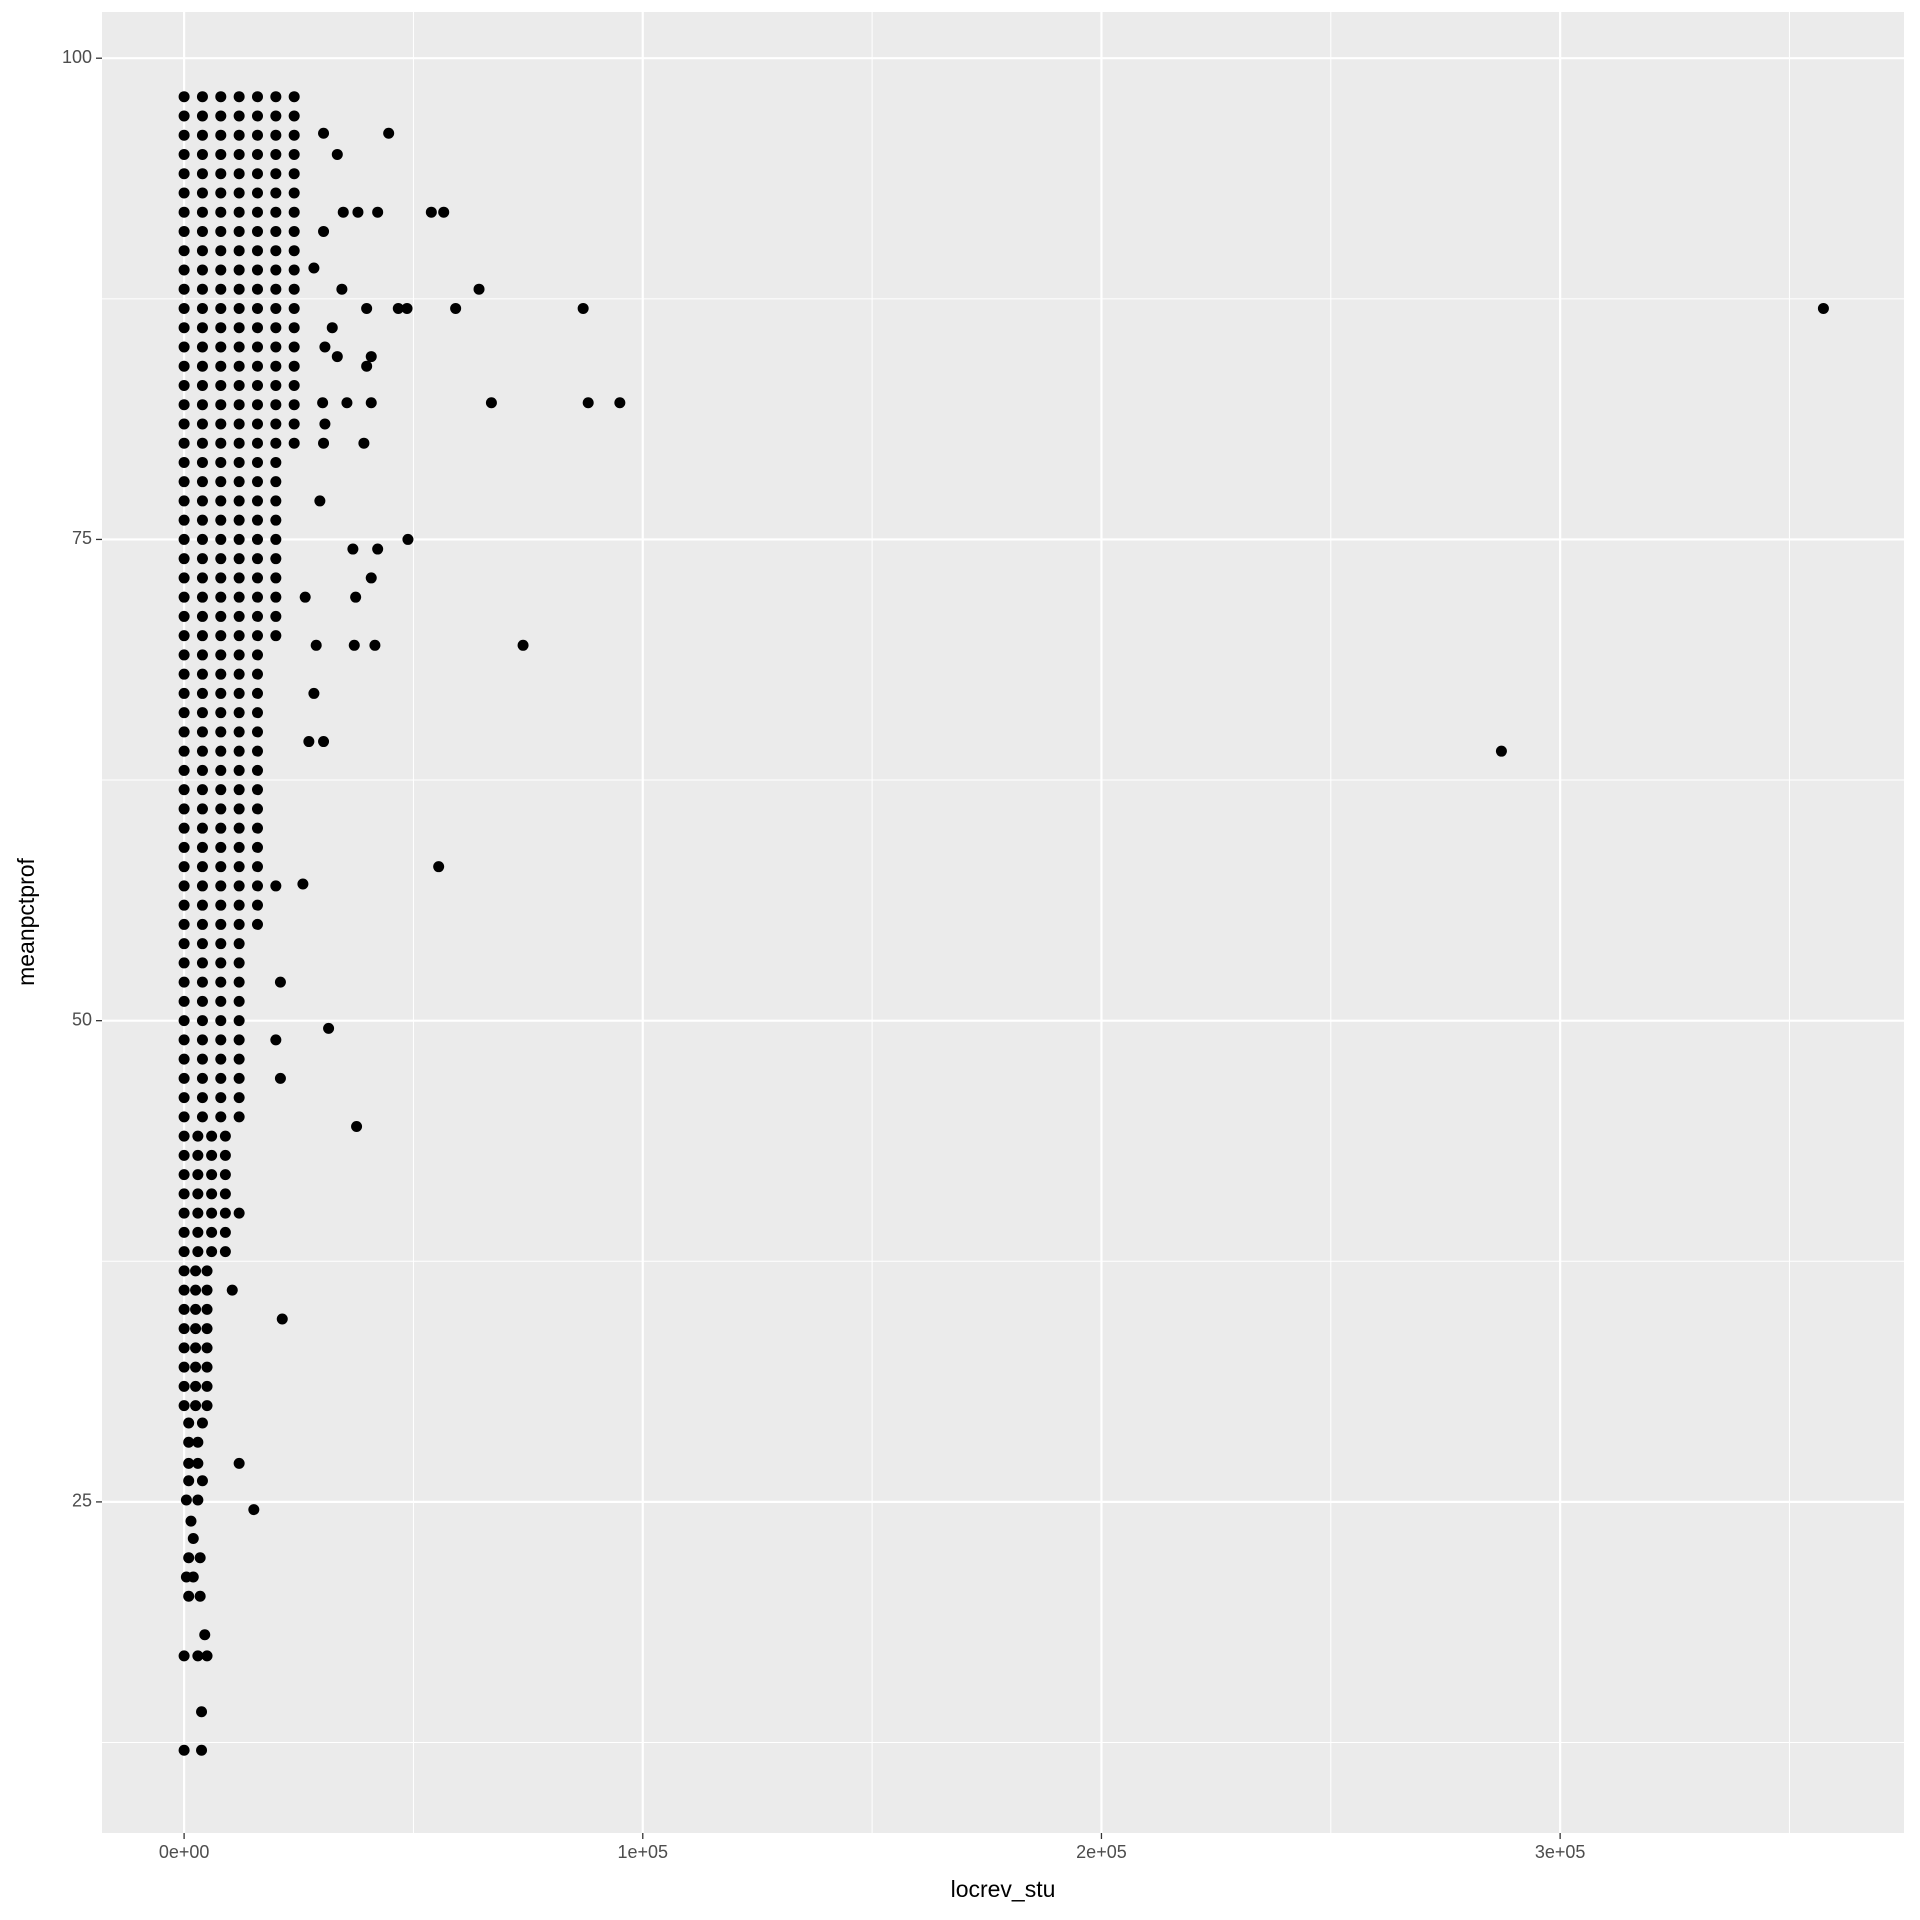 This screenshot has width=1920, height=1920. I want to click on y-tick-label: 25, so click(82, 1501).